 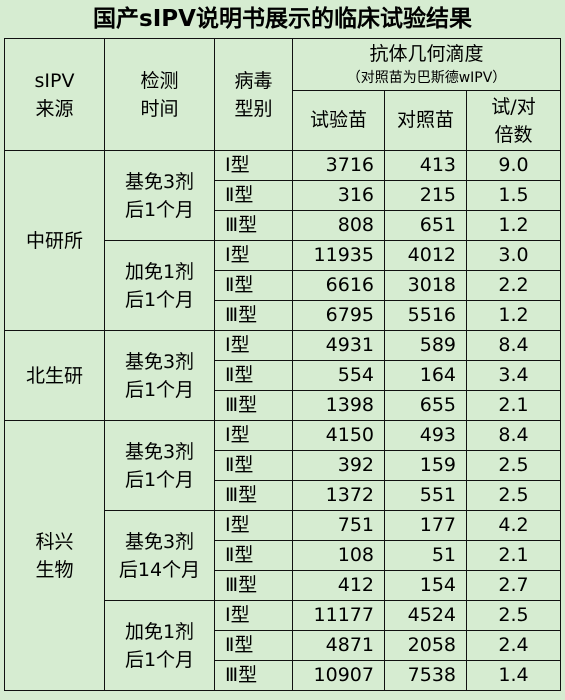 I want to click on control-value-cell: 655, so click(x=425, y=405).